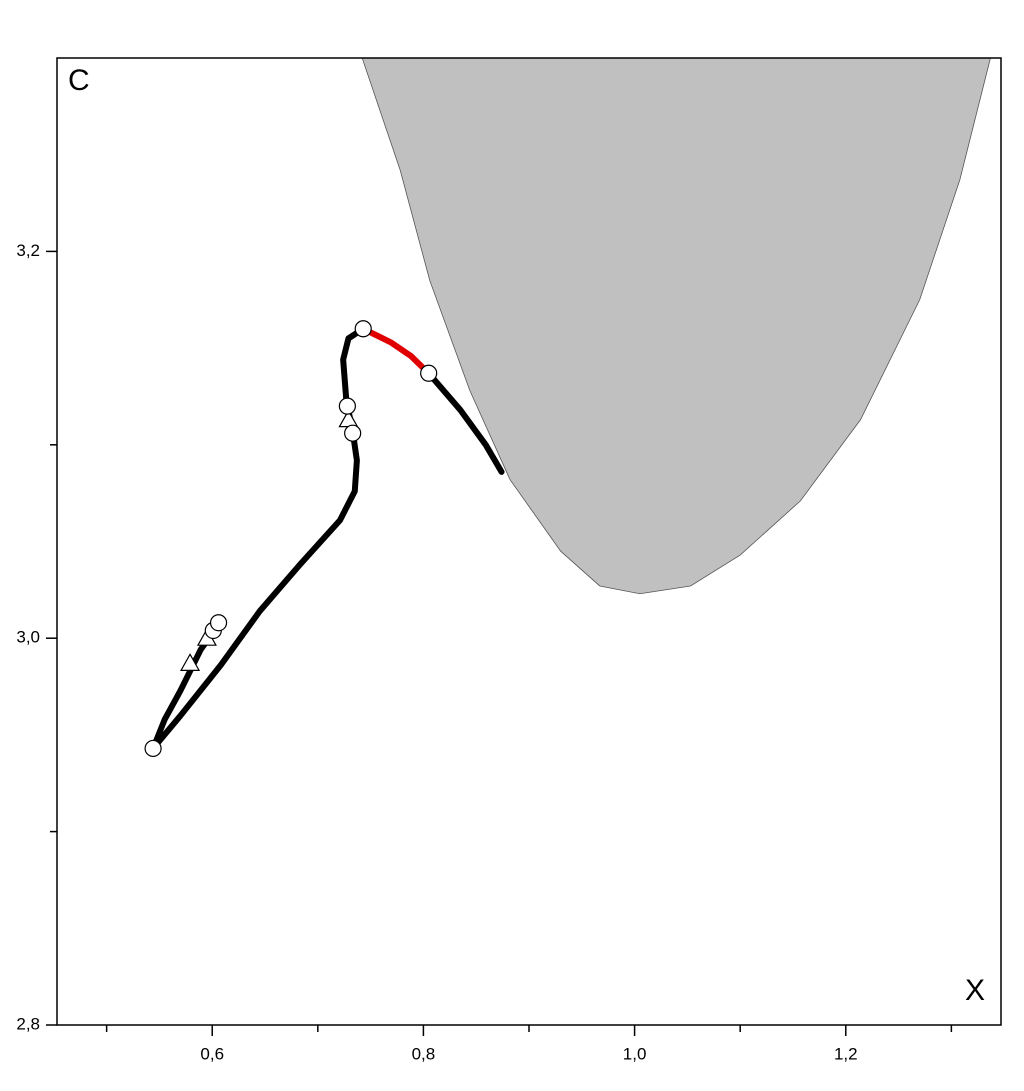 This screenshot has width=1024, height=1091. Describe the element at coordinates (28, 637) in the screenshot. I see `y-tick-label: 3,0` at that location.